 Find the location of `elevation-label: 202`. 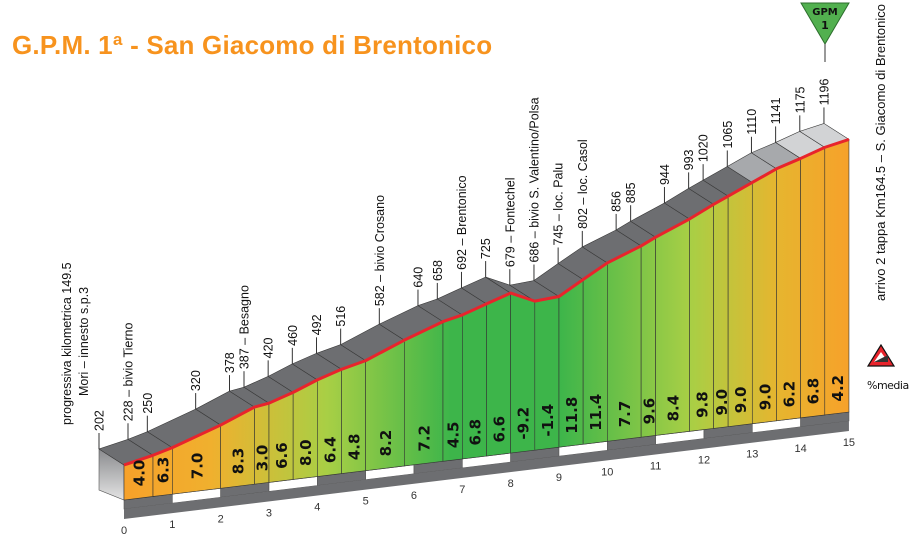

elevation-label: 202 is located at coordinates (100, 420).